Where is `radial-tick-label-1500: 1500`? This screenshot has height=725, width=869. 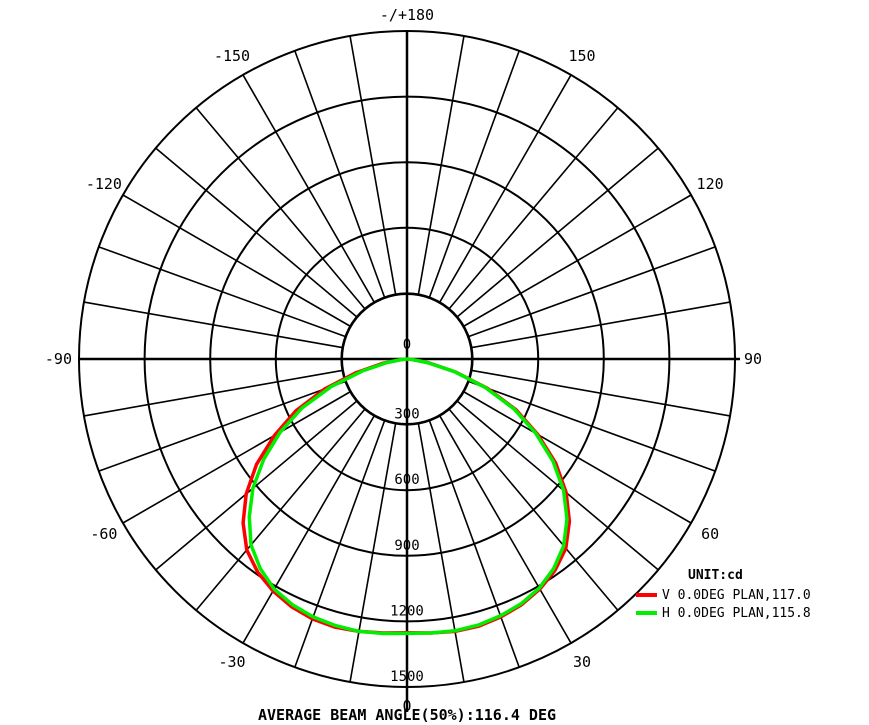
radial-tick-label-1500: 1500 is located at coordinates (407, 677).